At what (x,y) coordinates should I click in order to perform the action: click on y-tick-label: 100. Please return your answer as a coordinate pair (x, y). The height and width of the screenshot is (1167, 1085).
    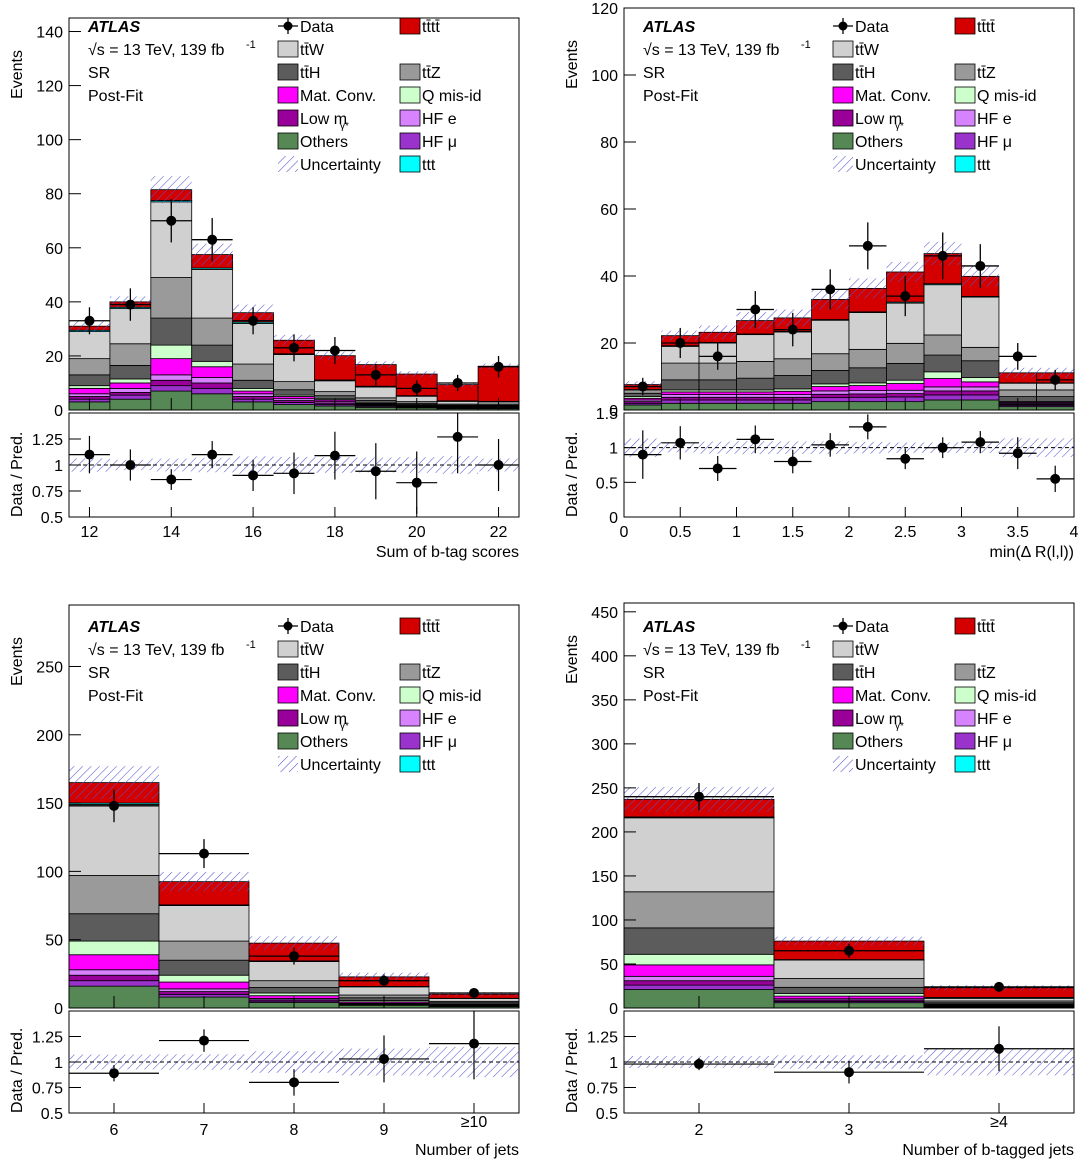
    Looking at the image, I should click on (604, 921).